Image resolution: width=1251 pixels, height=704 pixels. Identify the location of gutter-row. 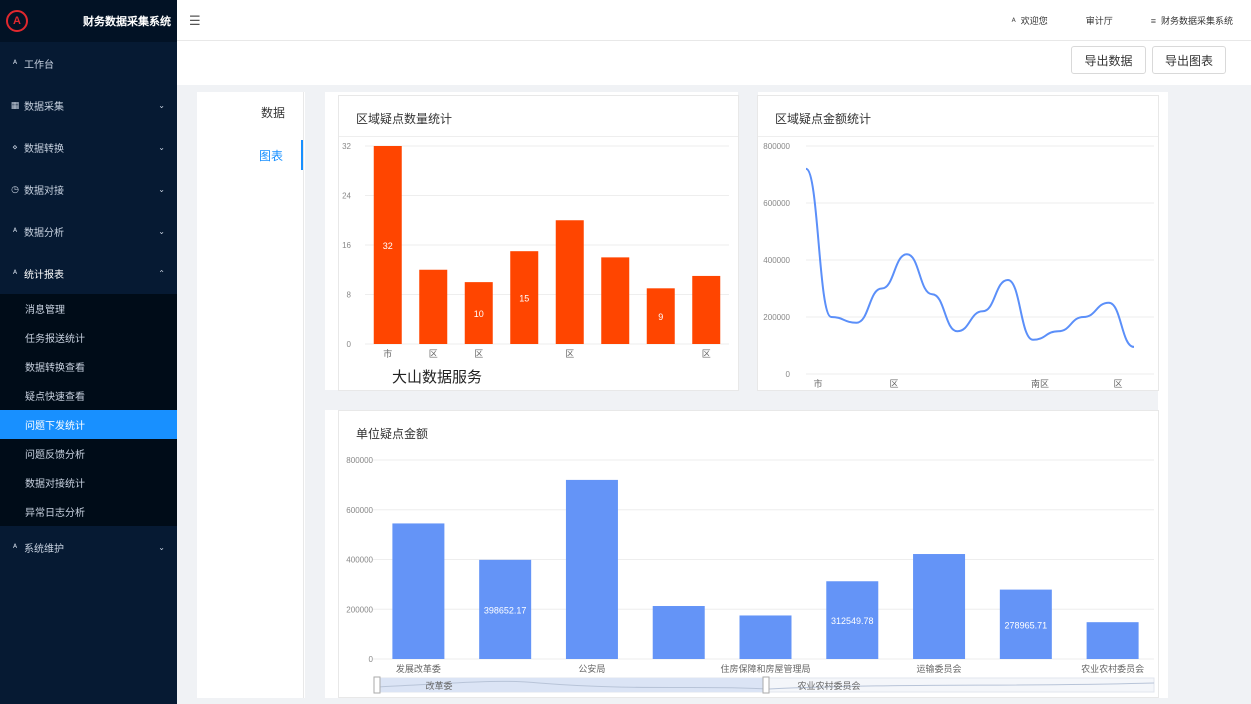
(746, 400).